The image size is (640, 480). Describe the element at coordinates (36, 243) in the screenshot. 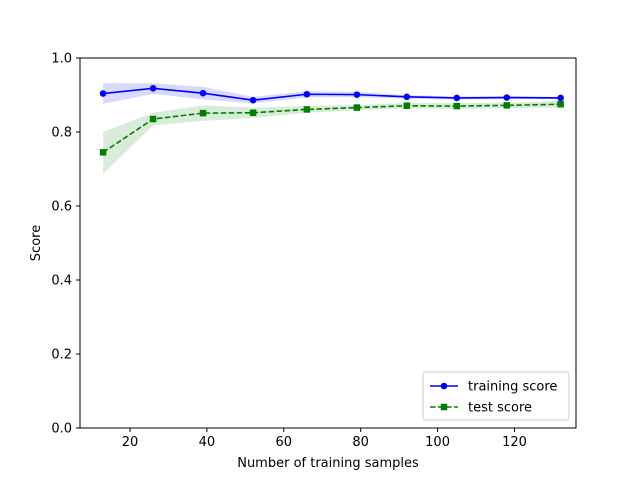

I see `y-axis-label: Score` at that location.